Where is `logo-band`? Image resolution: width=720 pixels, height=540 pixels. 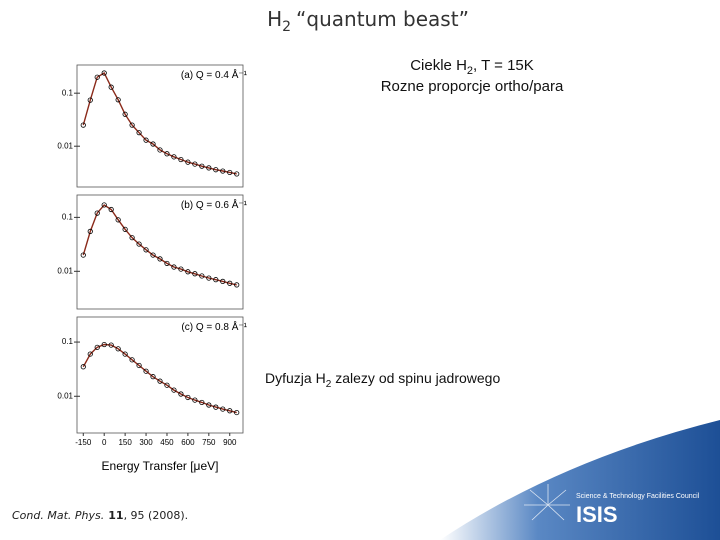
logo-band is located at coordinates (580, 480).